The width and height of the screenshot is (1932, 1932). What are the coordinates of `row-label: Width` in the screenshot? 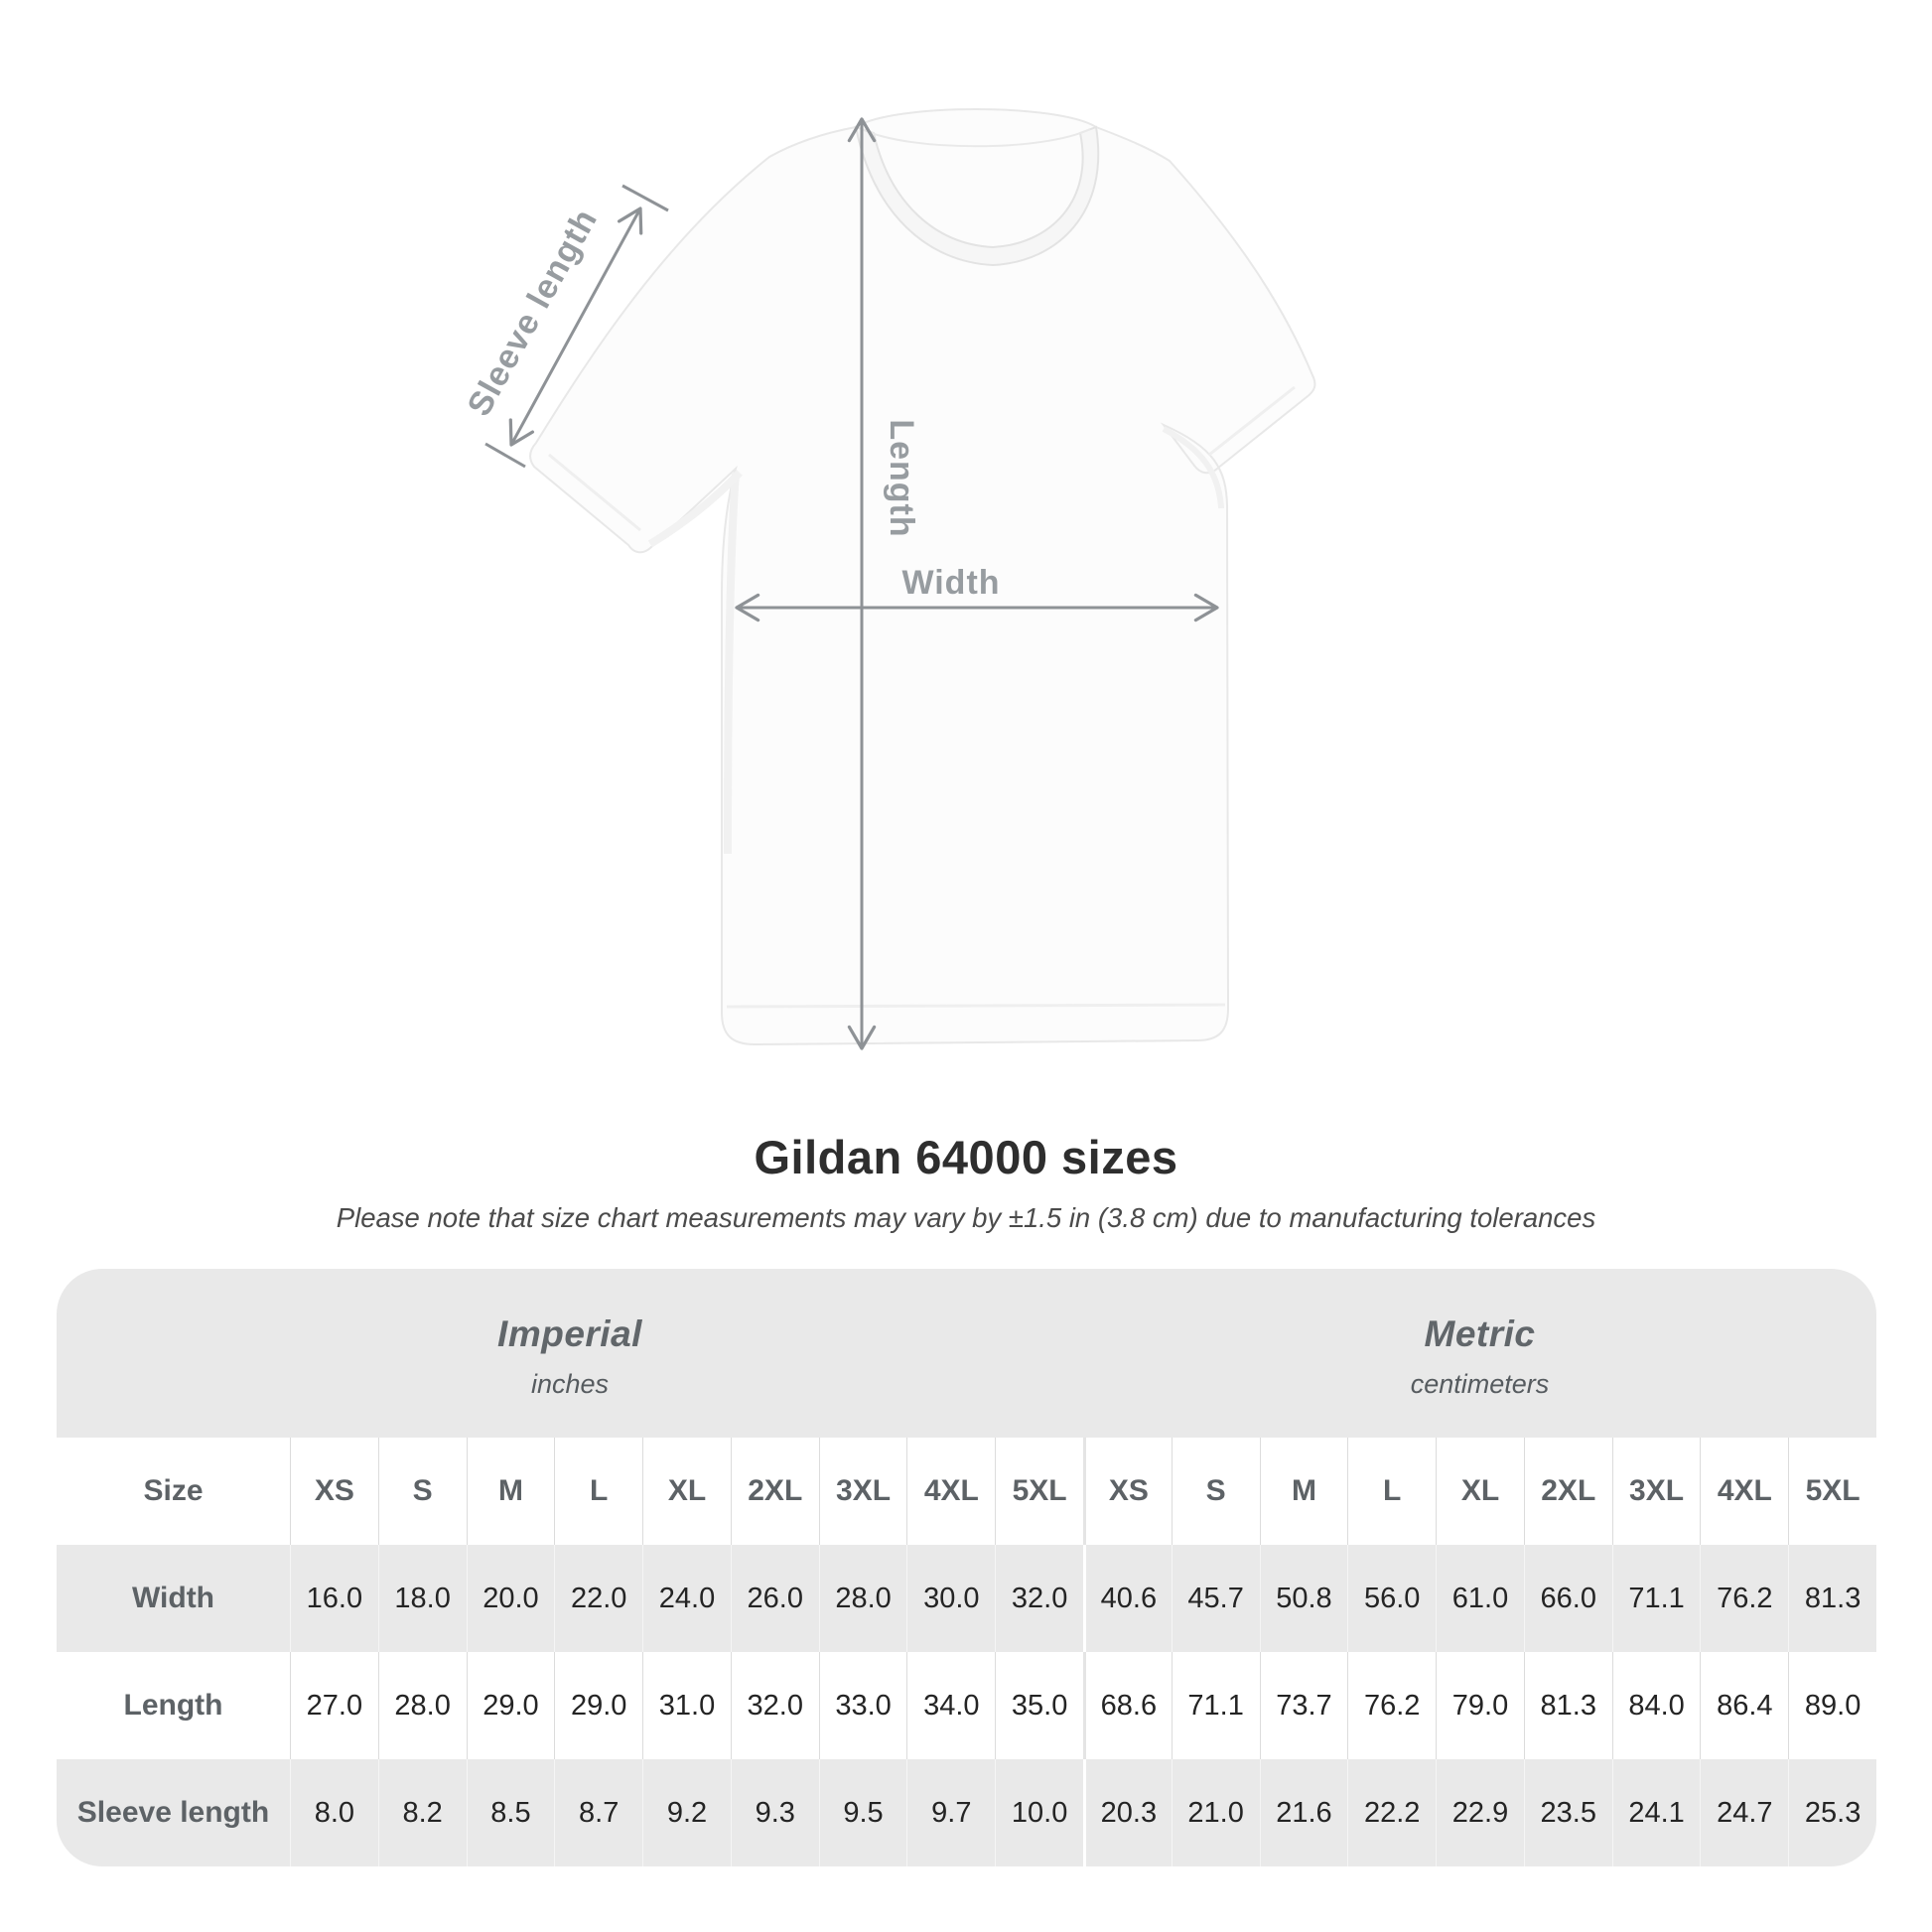 It's located at (173, 1599).